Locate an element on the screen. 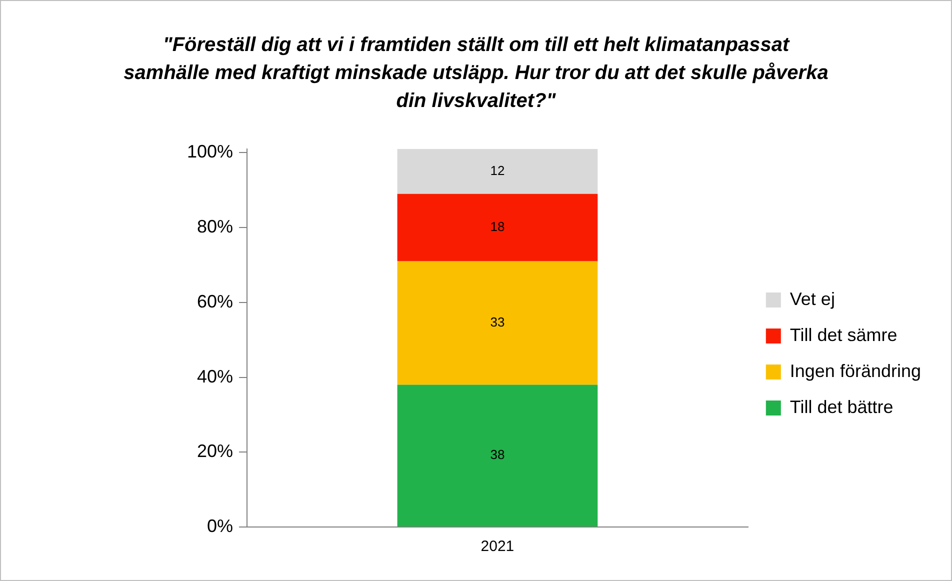 The height and width of the screenshot is (581, 952). y-tick-label: 60% is located at coordinates (215, 301).